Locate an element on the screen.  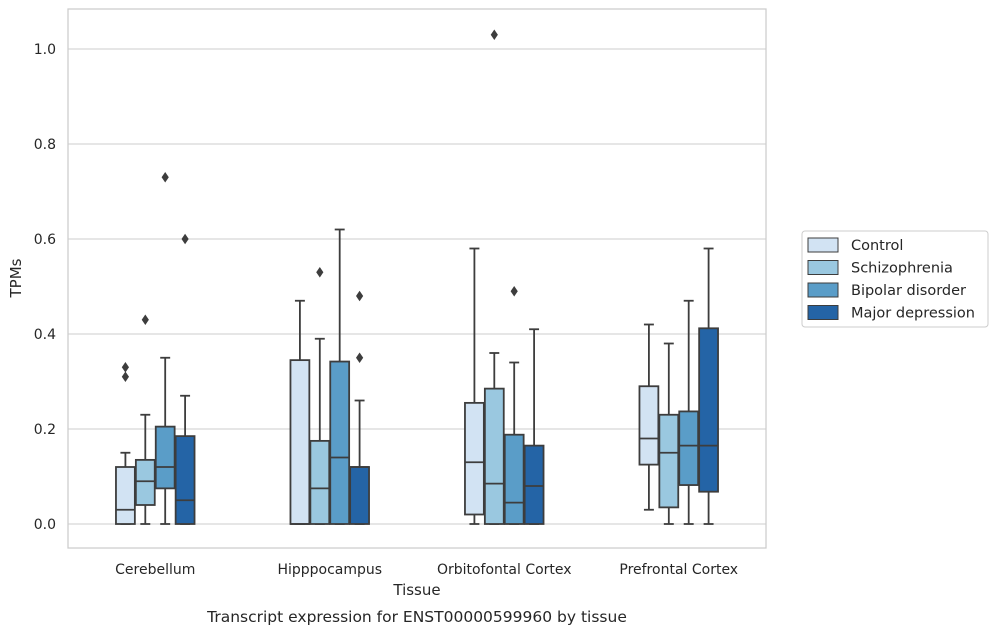
y-tick-label: 0.6 is located at coordinates (45, 240).